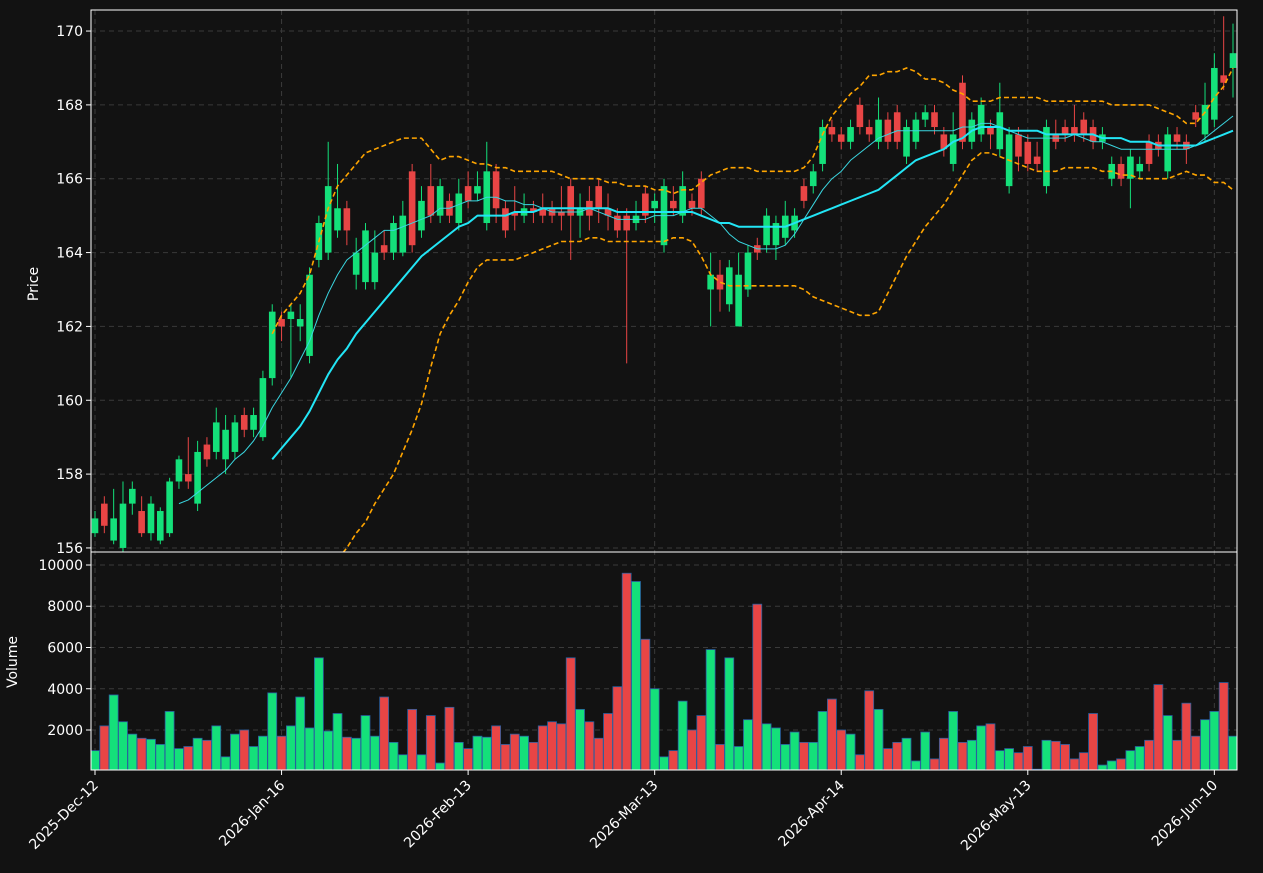  Describe the element at coordinates (65, 649) in the screenshot. I see `volume-tick-label: 6000` at that location.